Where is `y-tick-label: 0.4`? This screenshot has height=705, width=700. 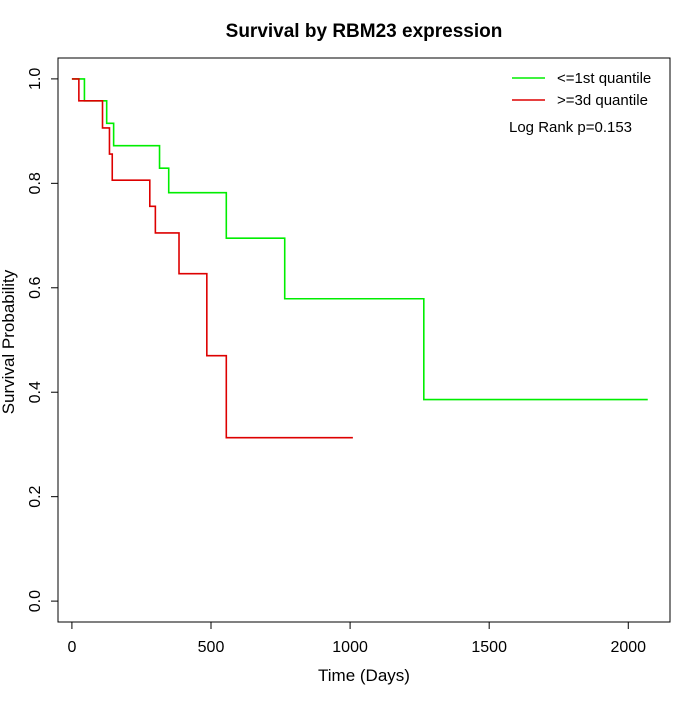 y-tick-label: 0.4 is located at coordinates (35, 392).